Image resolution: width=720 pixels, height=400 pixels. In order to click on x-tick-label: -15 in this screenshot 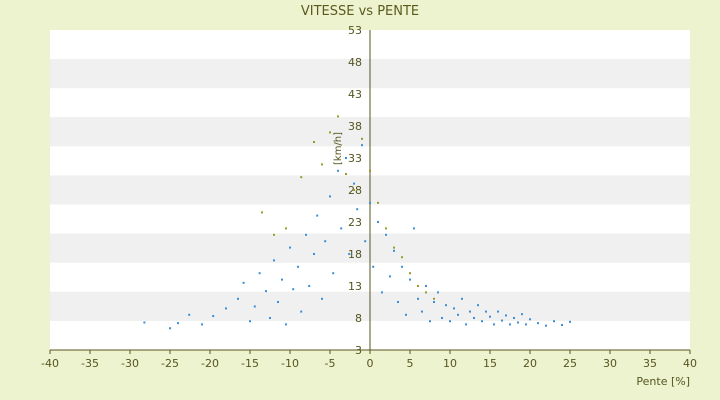, I will do `click(250, 363)`.